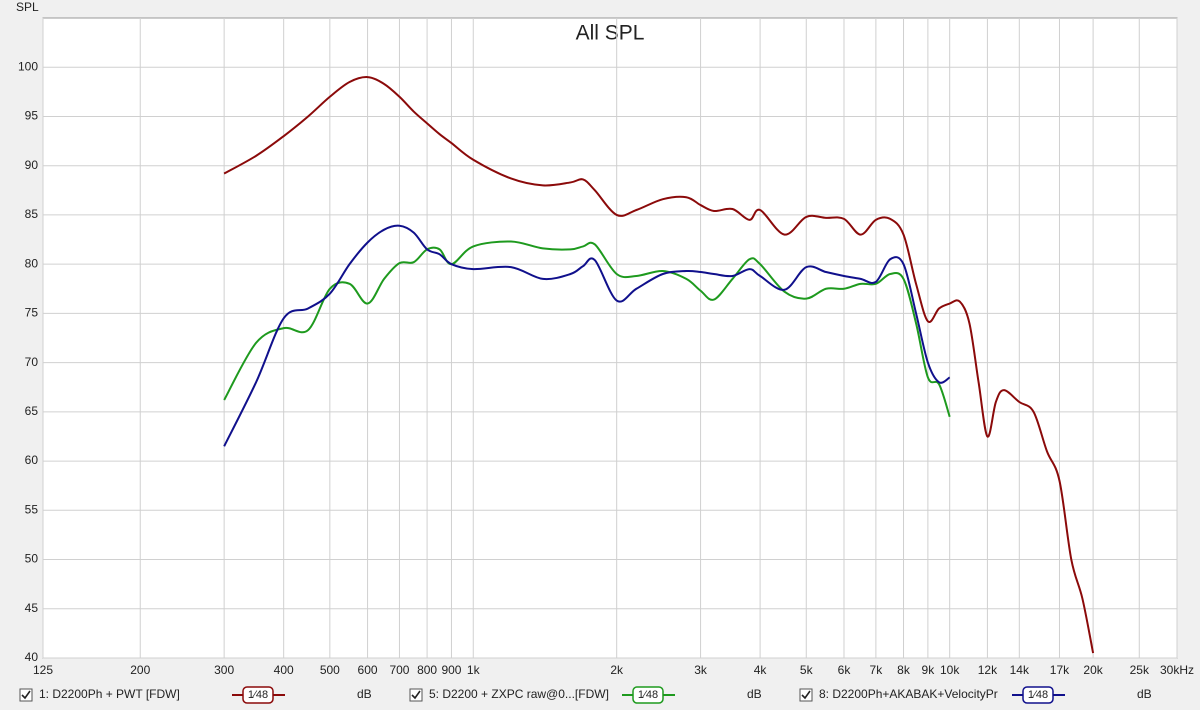 The image size is (1200, 710). Describe the element at coordinates (399, 670) in the screenshot. I see `x-tick-label: 700` at that location.